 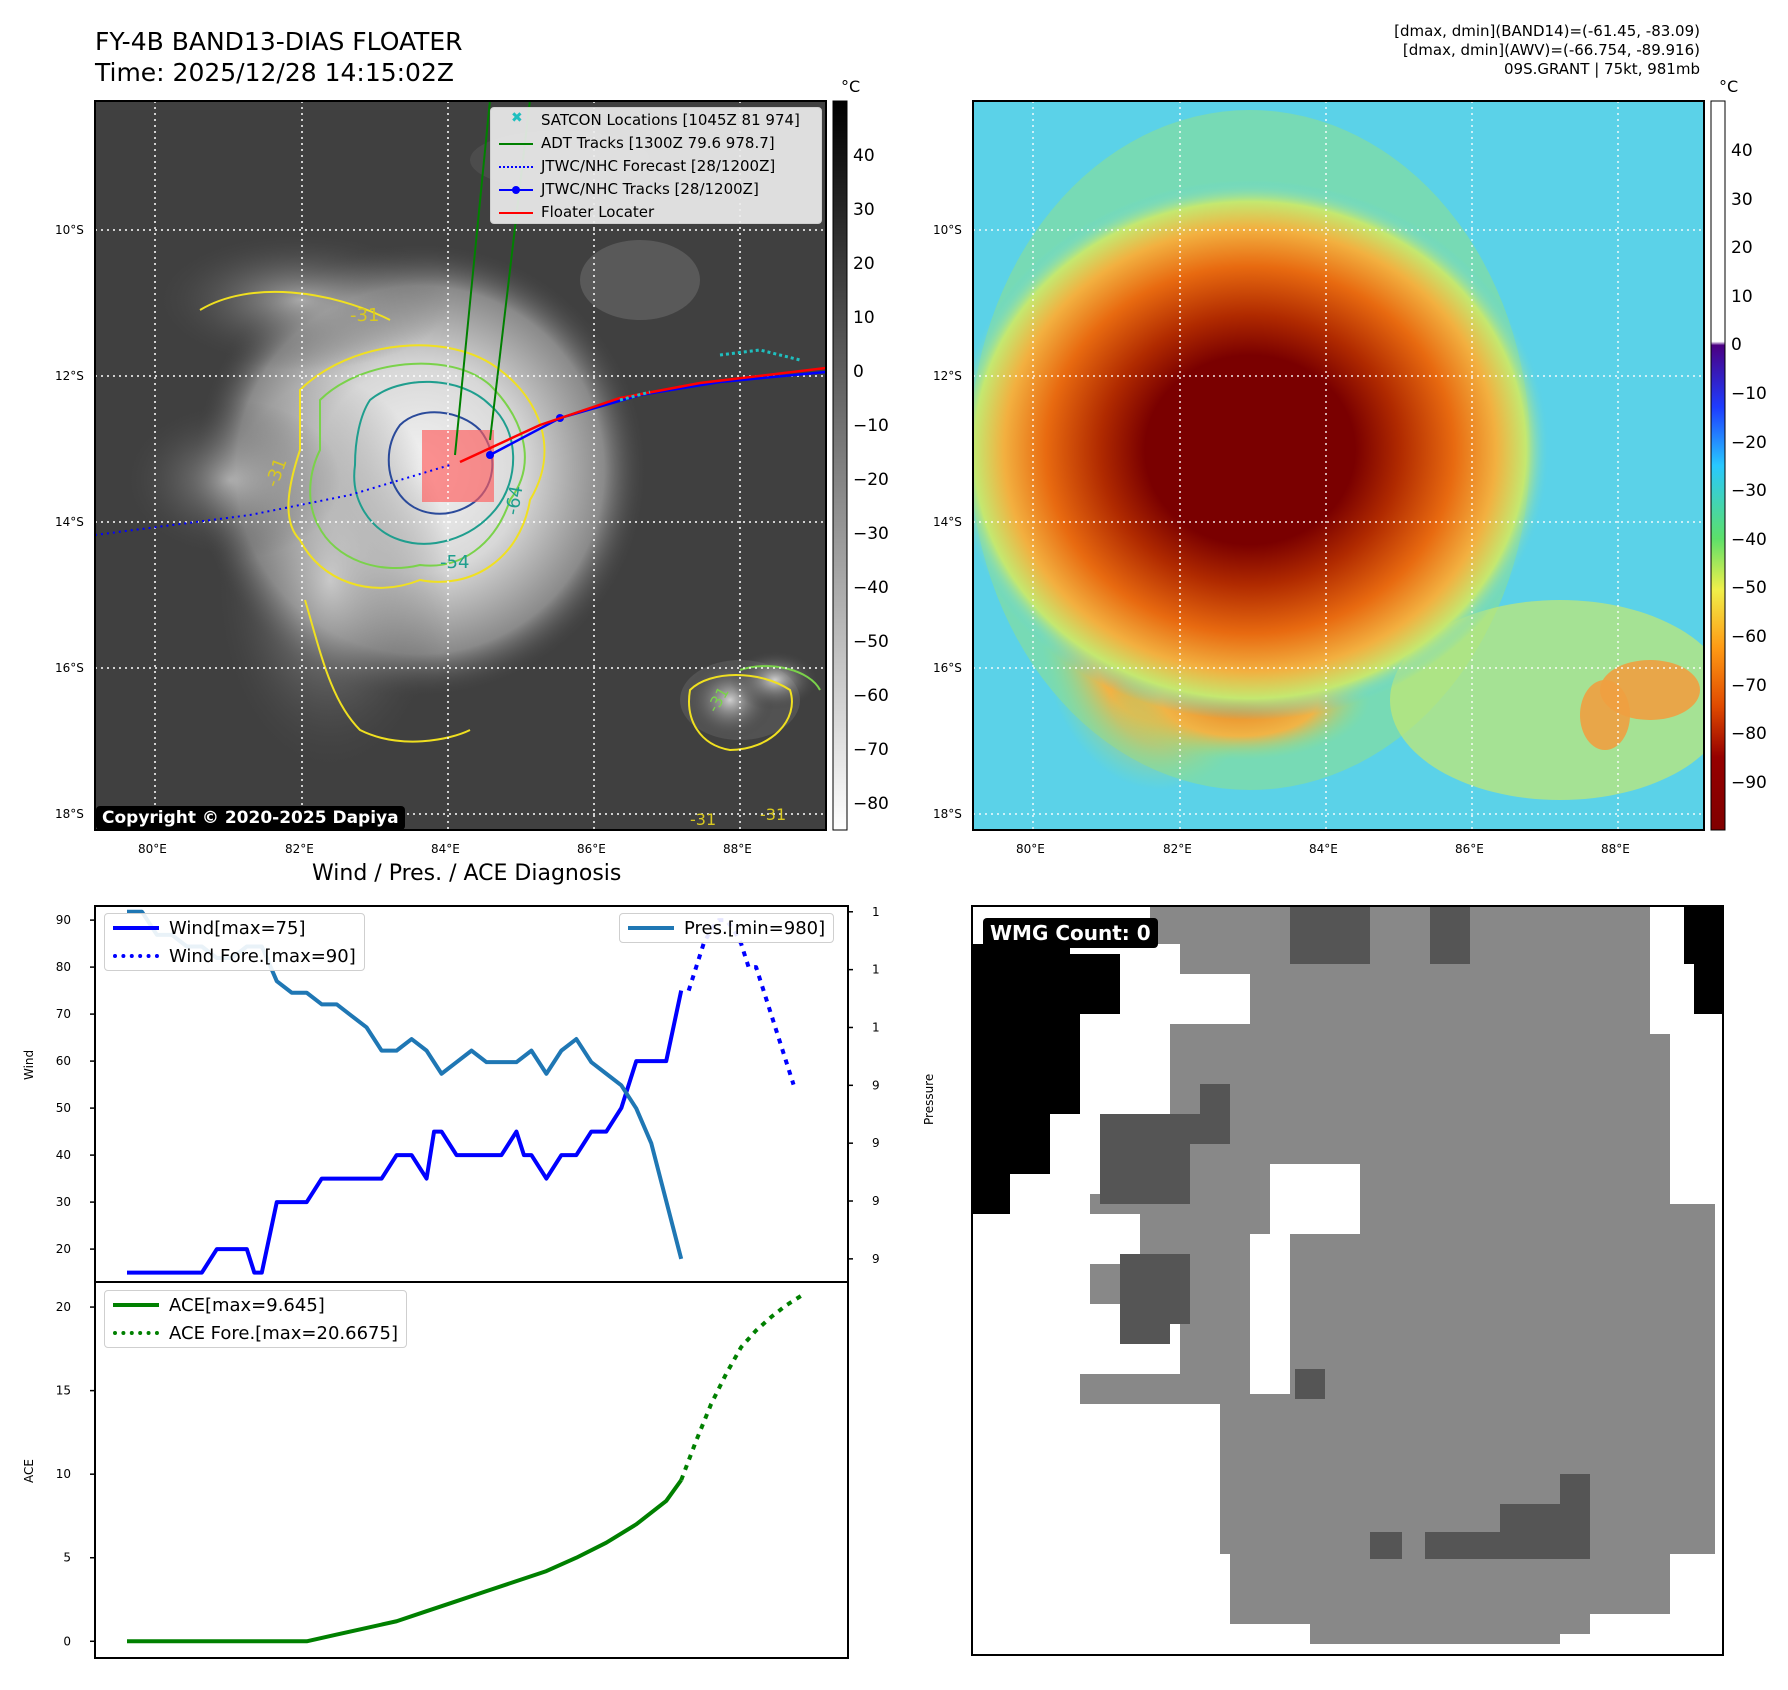 I want to click on wind-forecast-series-line, so click(x=741, y=1002).